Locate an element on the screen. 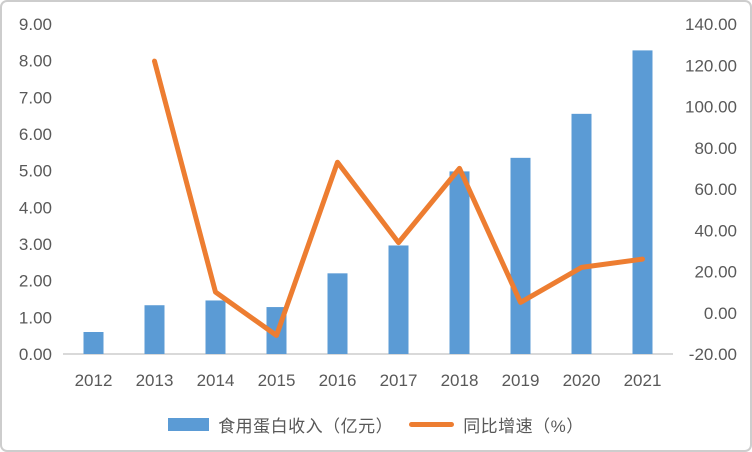  left-axis-tick-label: 6.00 is located at coordinates (35, 134).